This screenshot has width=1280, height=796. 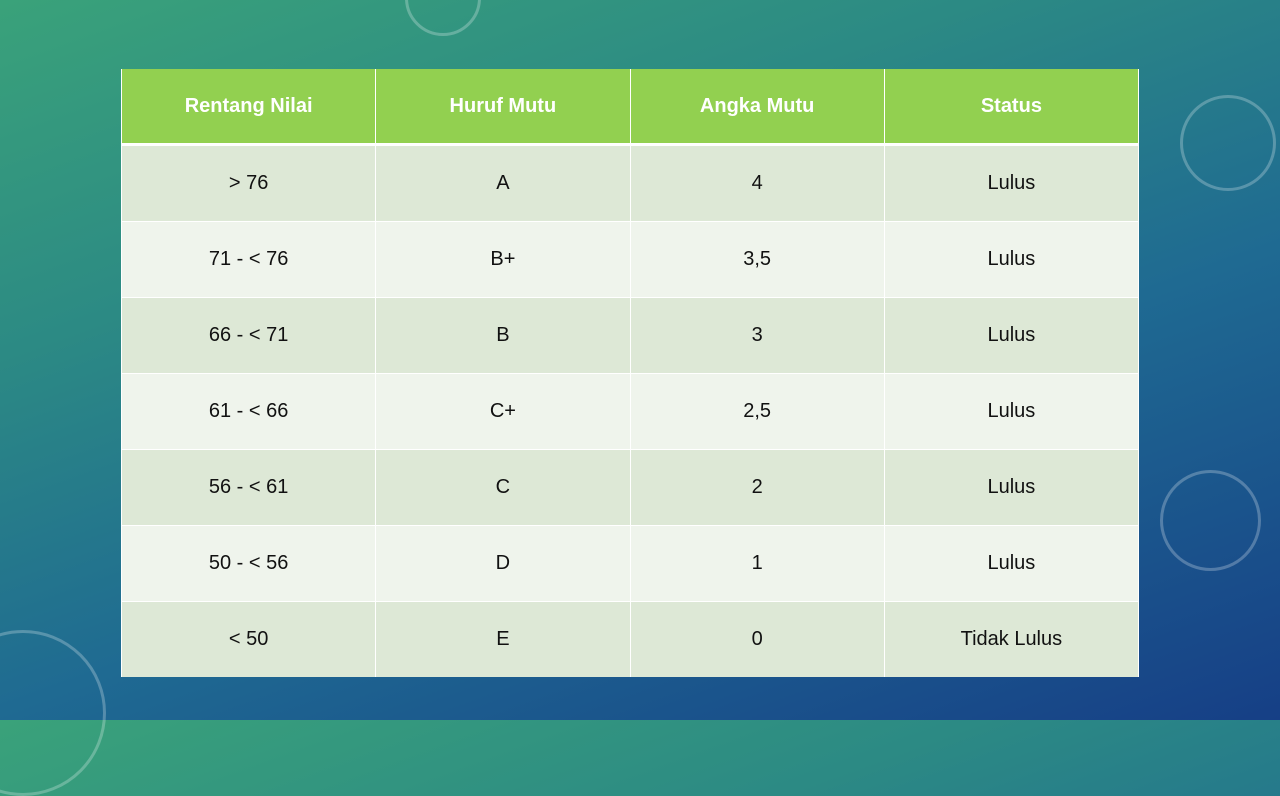 What do you see at coordinates (248, 259) in the screenshot?
I see `table-cell: 71 - < 76` at bounding box center [248, 259].